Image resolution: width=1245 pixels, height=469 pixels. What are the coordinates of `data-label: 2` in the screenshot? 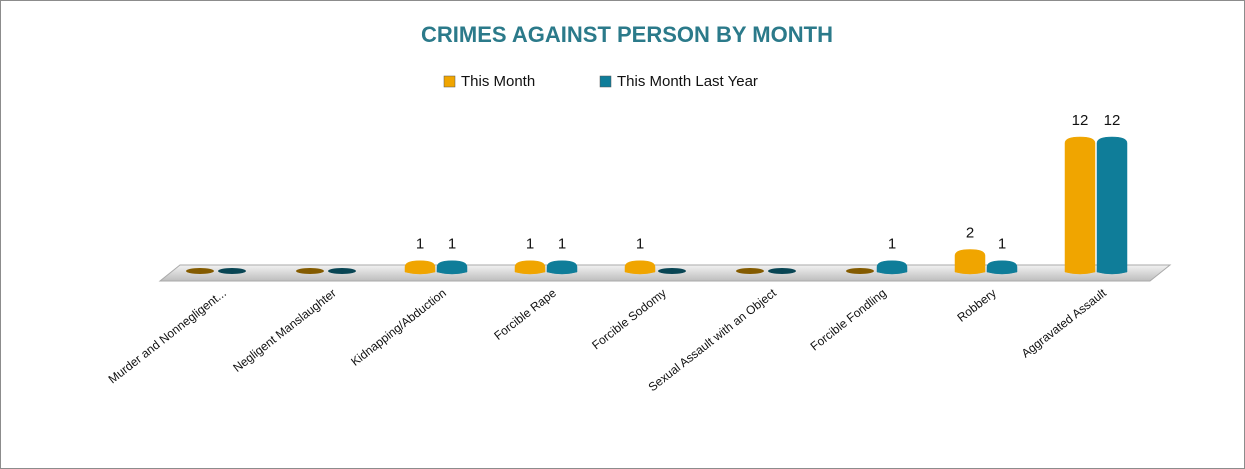 It's located at (970, 232).